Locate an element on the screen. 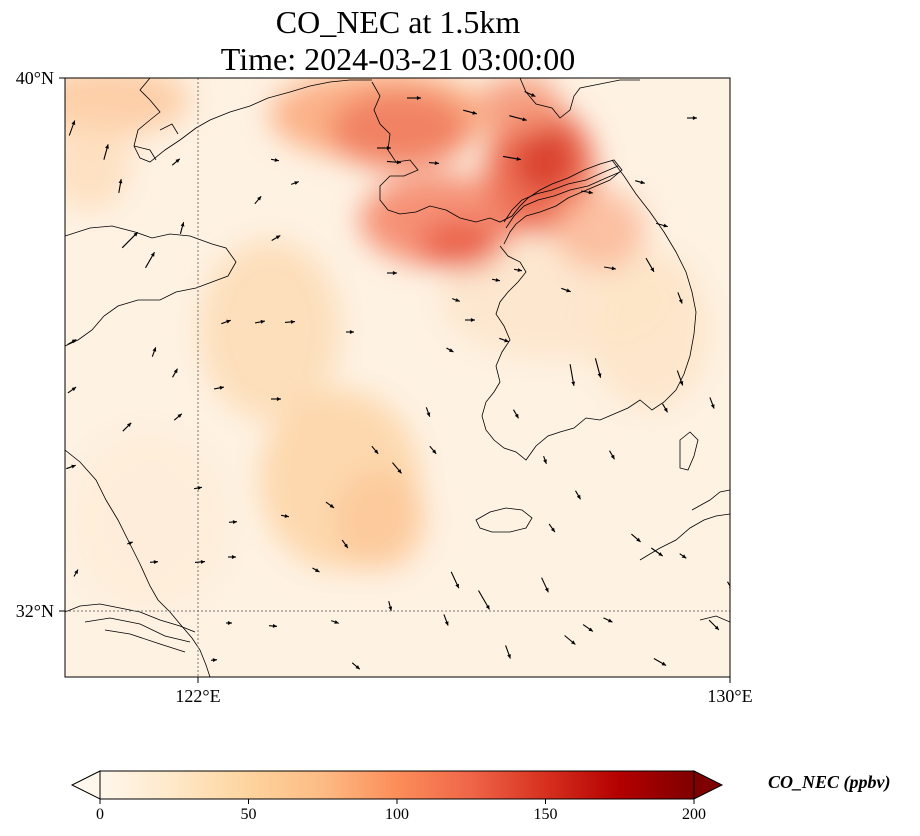 The height and width of the screenshot is (836, 920). map-subtitle-time: Time: 2024-03-21 03:00:00 is located at coordinates (398, 59).